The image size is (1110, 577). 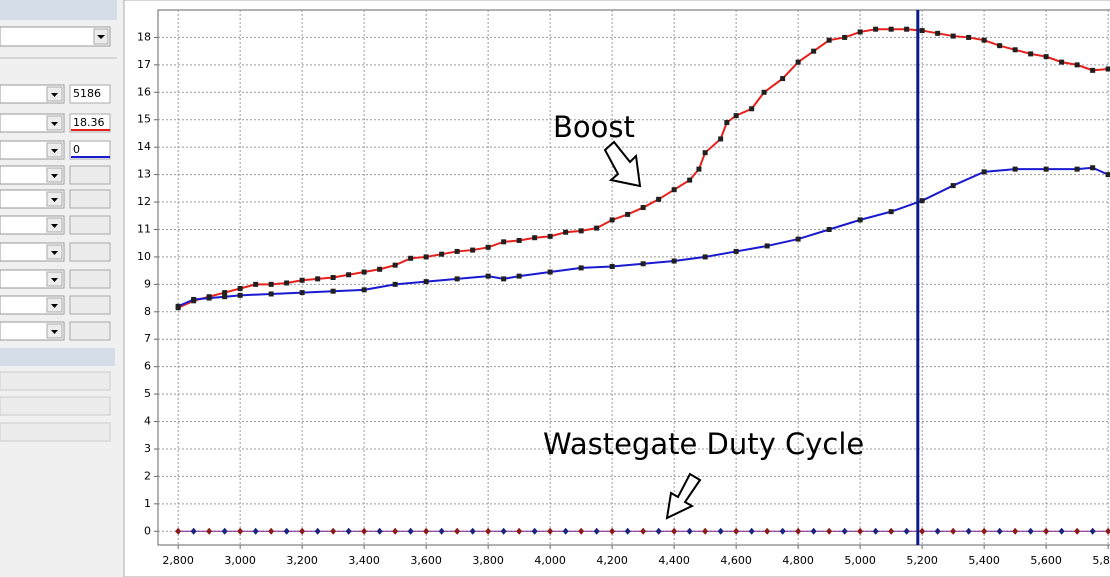 I want to click on y-tick-label: 9, so click(x=147, y=283).